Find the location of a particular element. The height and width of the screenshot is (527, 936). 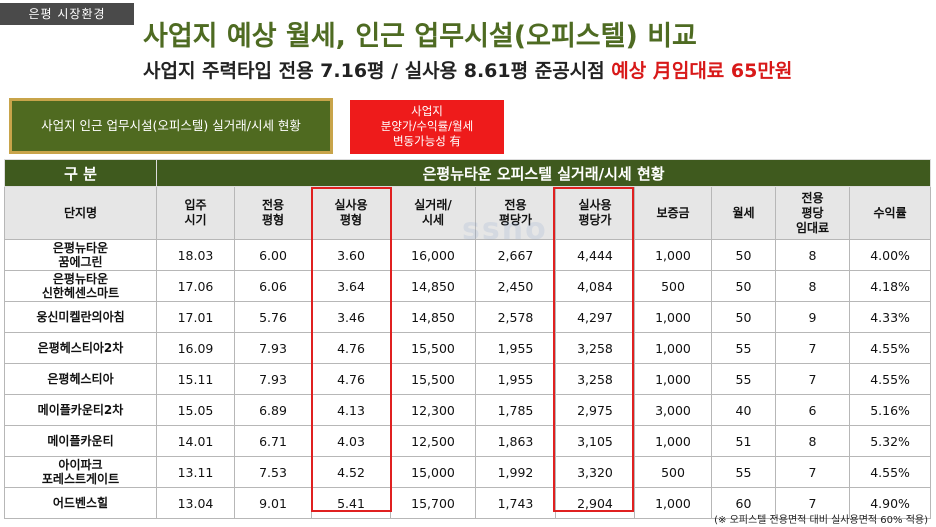

table-cell: 15,700 is located at coordinates (433, 503).